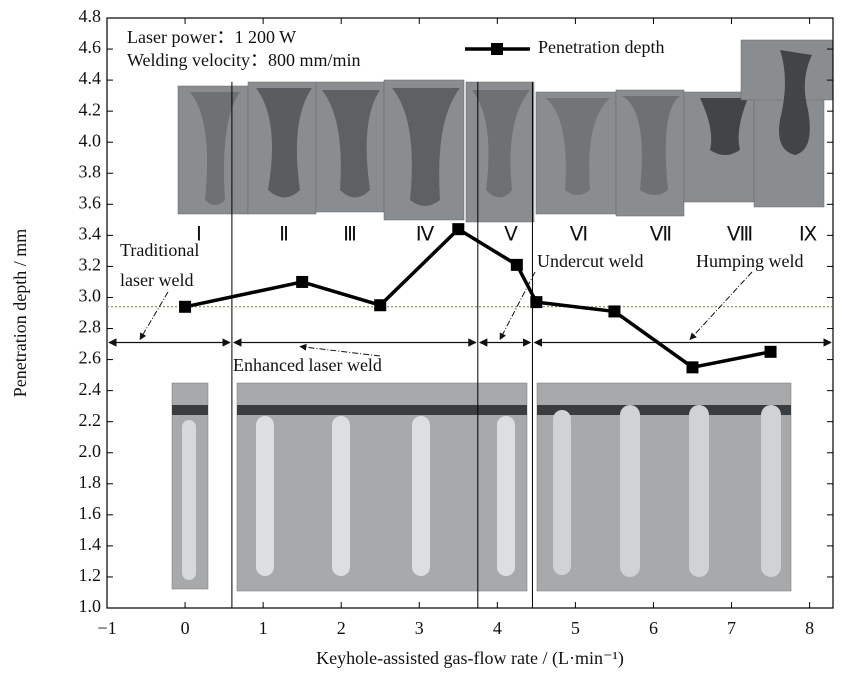  Describe the element at coordinates (90, 575) in the screenshot. I see `y-tick-label: 1.2` at that location.